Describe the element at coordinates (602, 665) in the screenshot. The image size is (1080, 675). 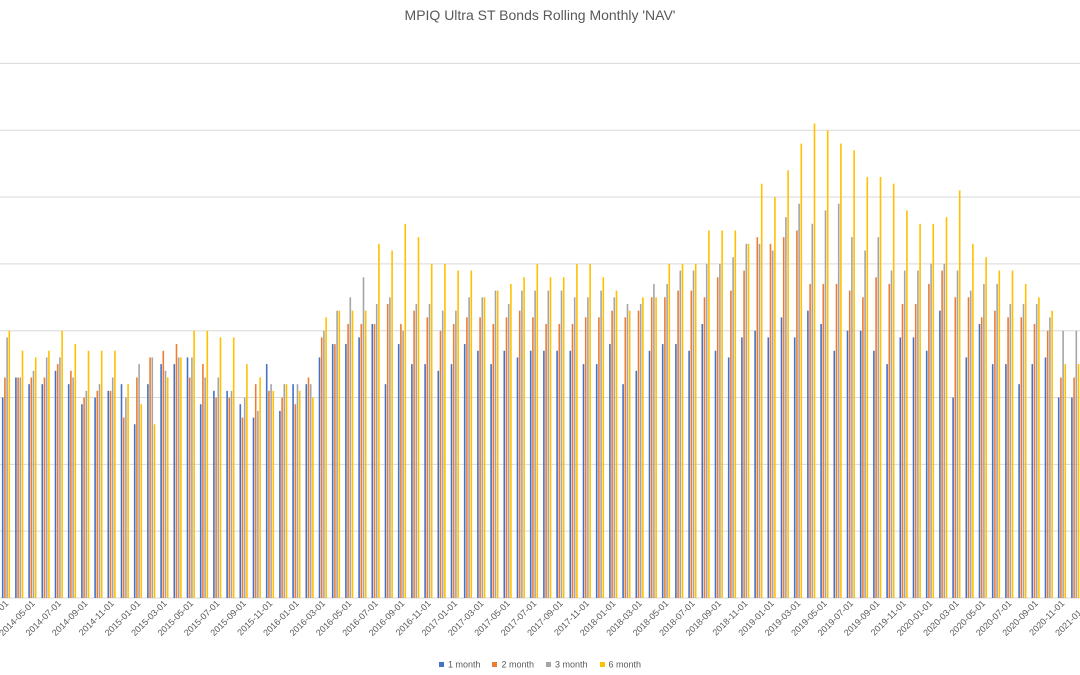
I see `legend-swatch` at that location.